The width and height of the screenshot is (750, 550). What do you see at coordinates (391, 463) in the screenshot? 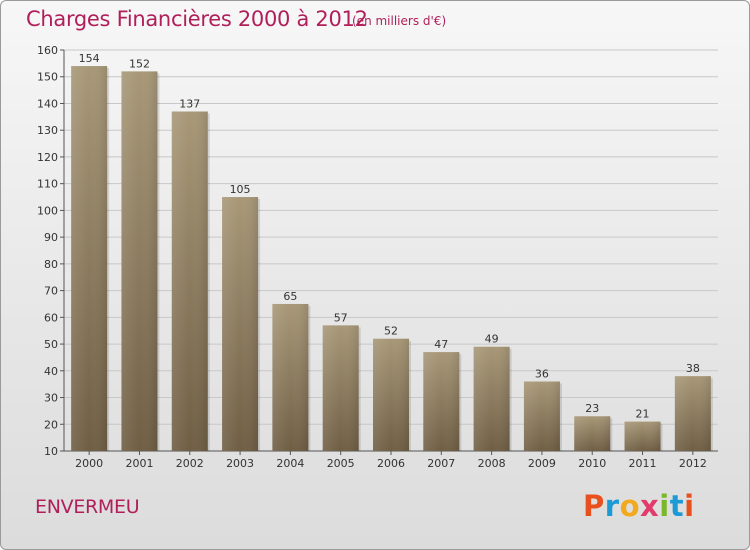
I see `x-tick-label: 2006` at bounding box center [391, 463].